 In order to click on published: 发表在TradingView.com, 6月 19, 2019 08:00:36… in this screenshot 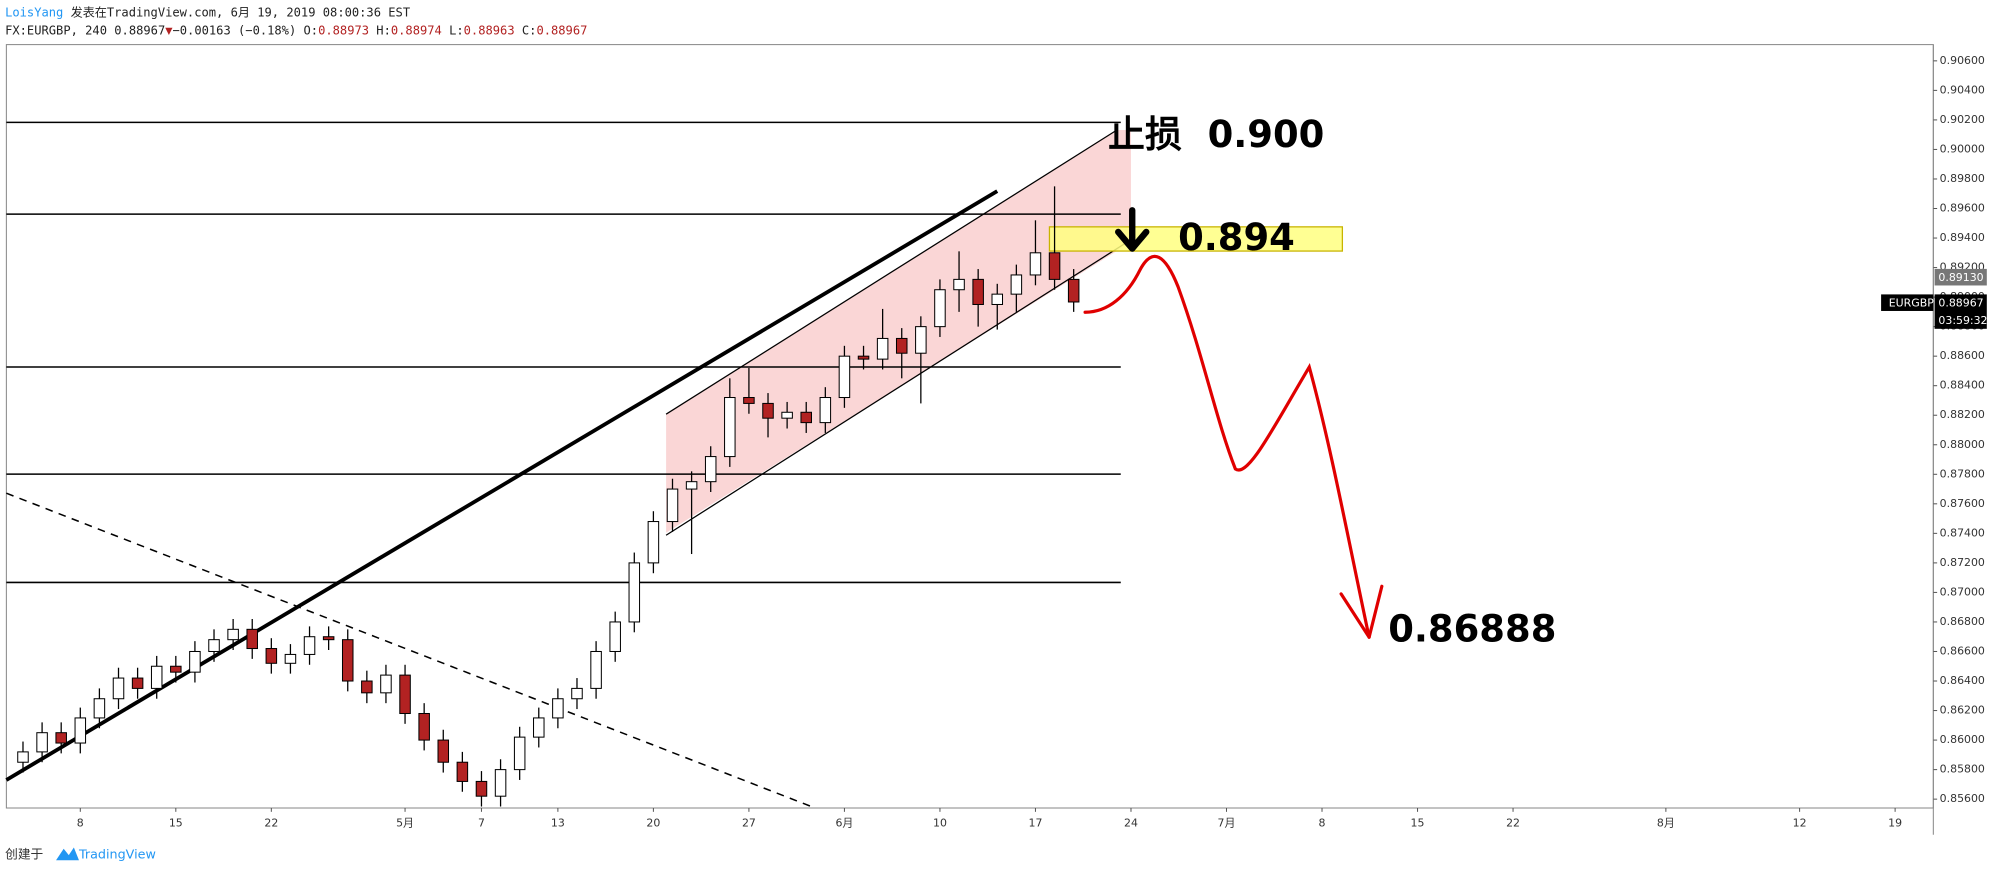, I will do `click(236, 11)`.